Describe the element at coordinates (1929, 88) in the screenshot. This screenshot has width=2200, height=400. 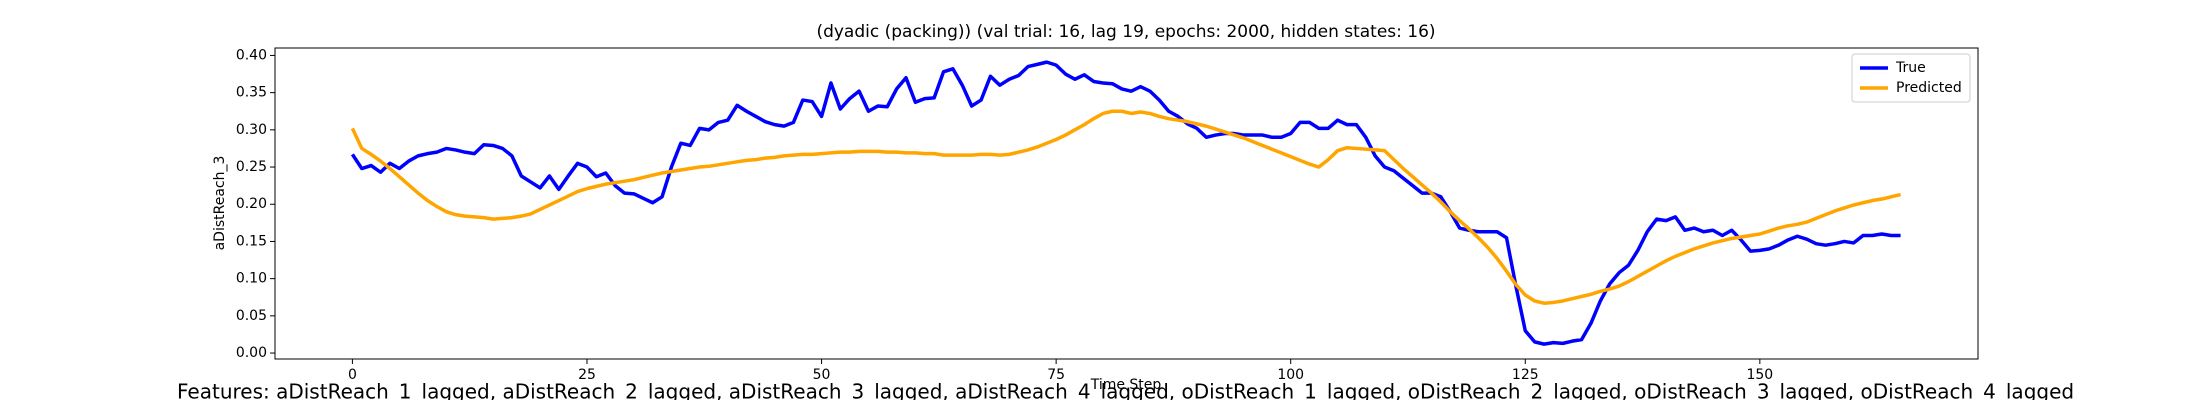
I see `legend-label: Predicted` at that location.